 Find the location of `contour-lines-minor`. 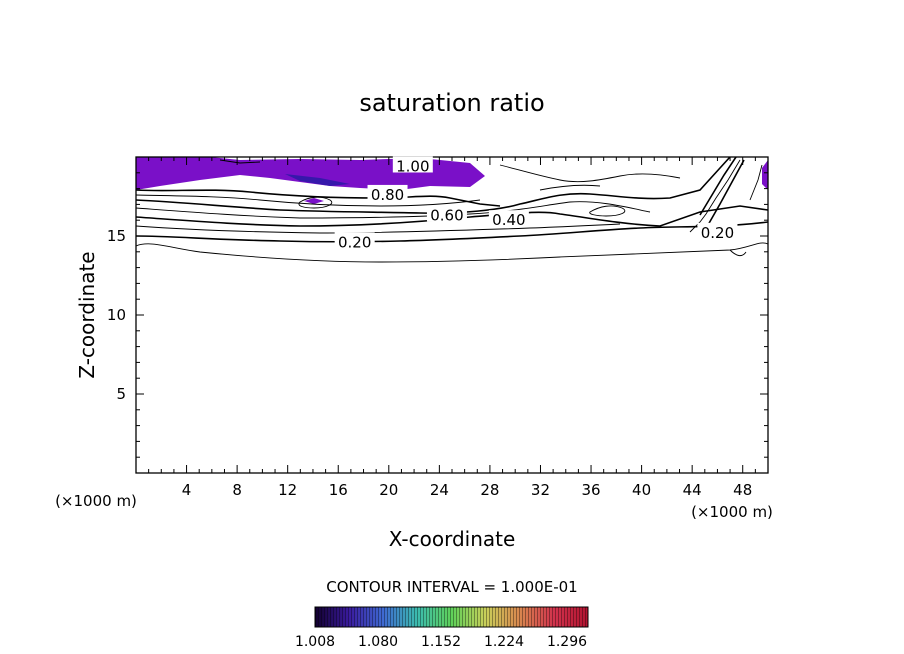

contour-lines-minor is located at coordinates (452, 211).